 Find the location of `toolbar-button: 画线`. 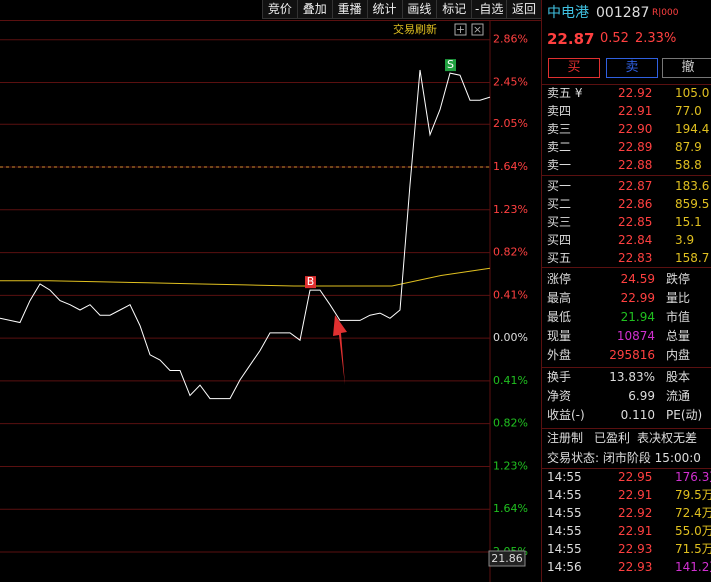

toolbar-button: 画线 is located at coordinates (419, 9).